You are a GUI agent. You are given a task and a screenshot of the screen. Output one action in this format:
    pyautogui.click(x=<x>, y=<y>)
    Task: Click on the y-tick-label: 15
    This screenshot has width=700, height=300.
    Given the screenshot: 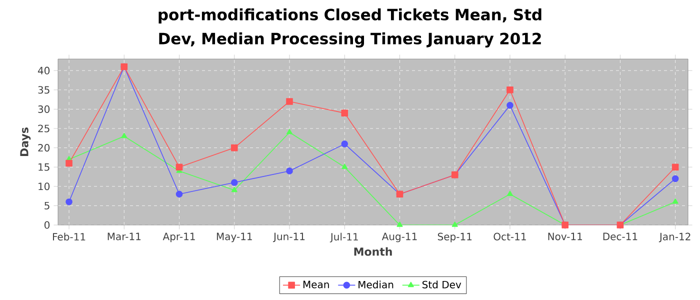 What is the action you would take?
    pyautogui.click(x=44, y=167)
    